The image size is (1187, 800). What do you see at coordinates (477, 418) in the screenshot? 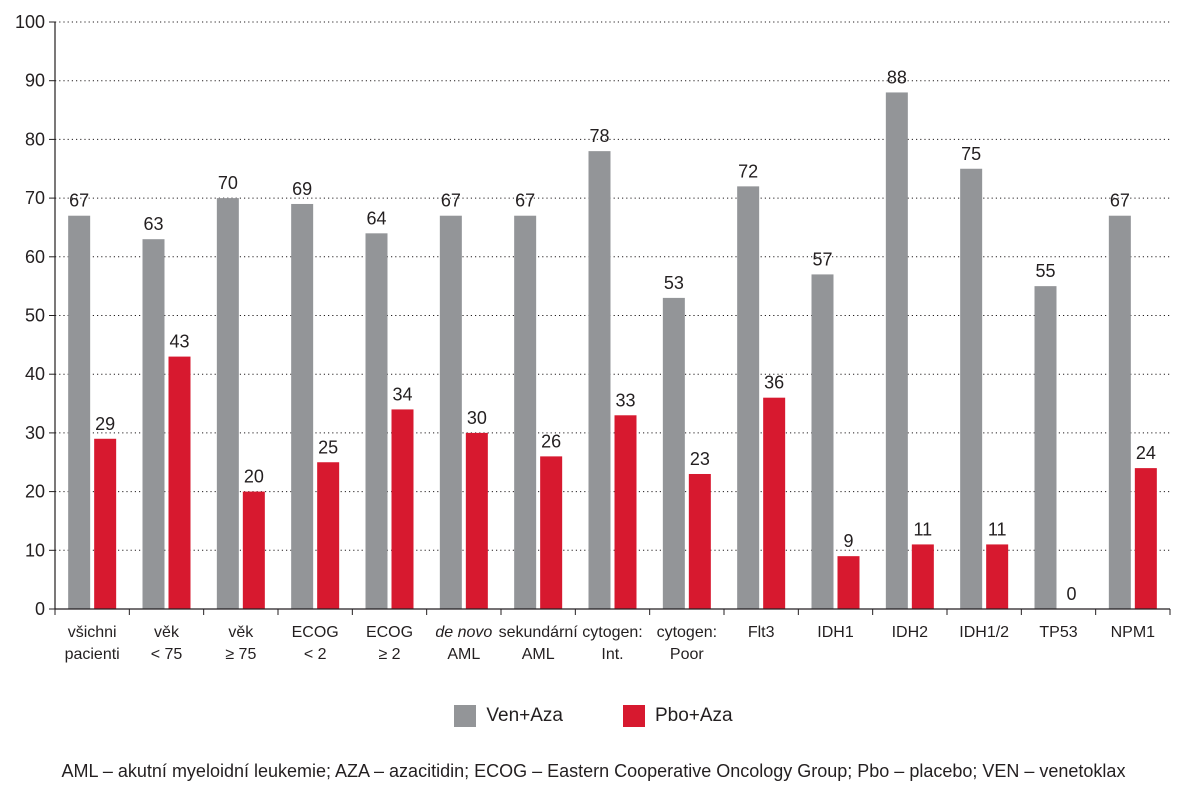
I see `data-label: 30` at bounding box center [477, 418].